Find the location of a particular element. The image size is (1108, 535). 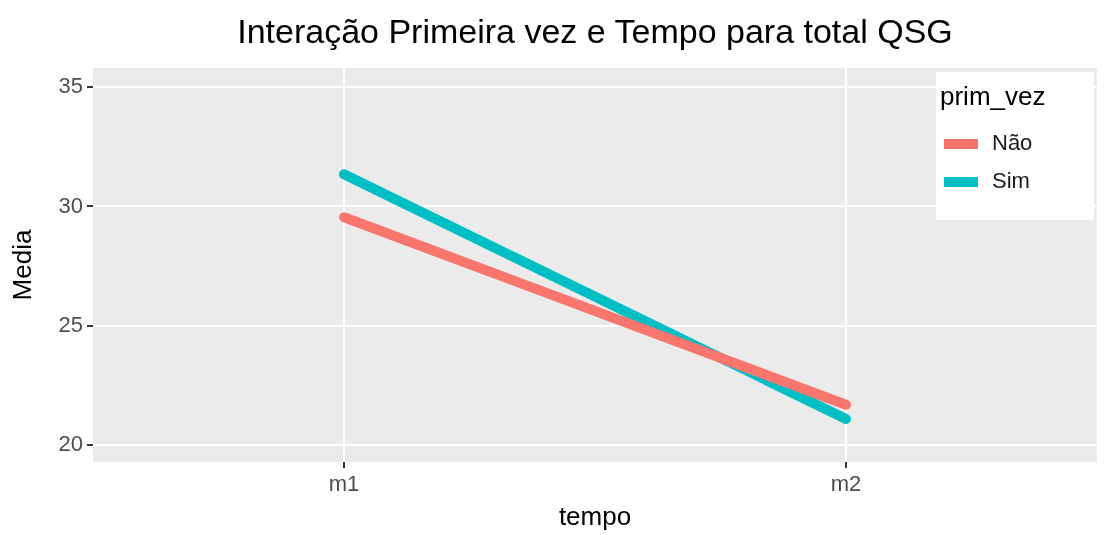

y-axis-title: Media is located at coordinates (22, 265).